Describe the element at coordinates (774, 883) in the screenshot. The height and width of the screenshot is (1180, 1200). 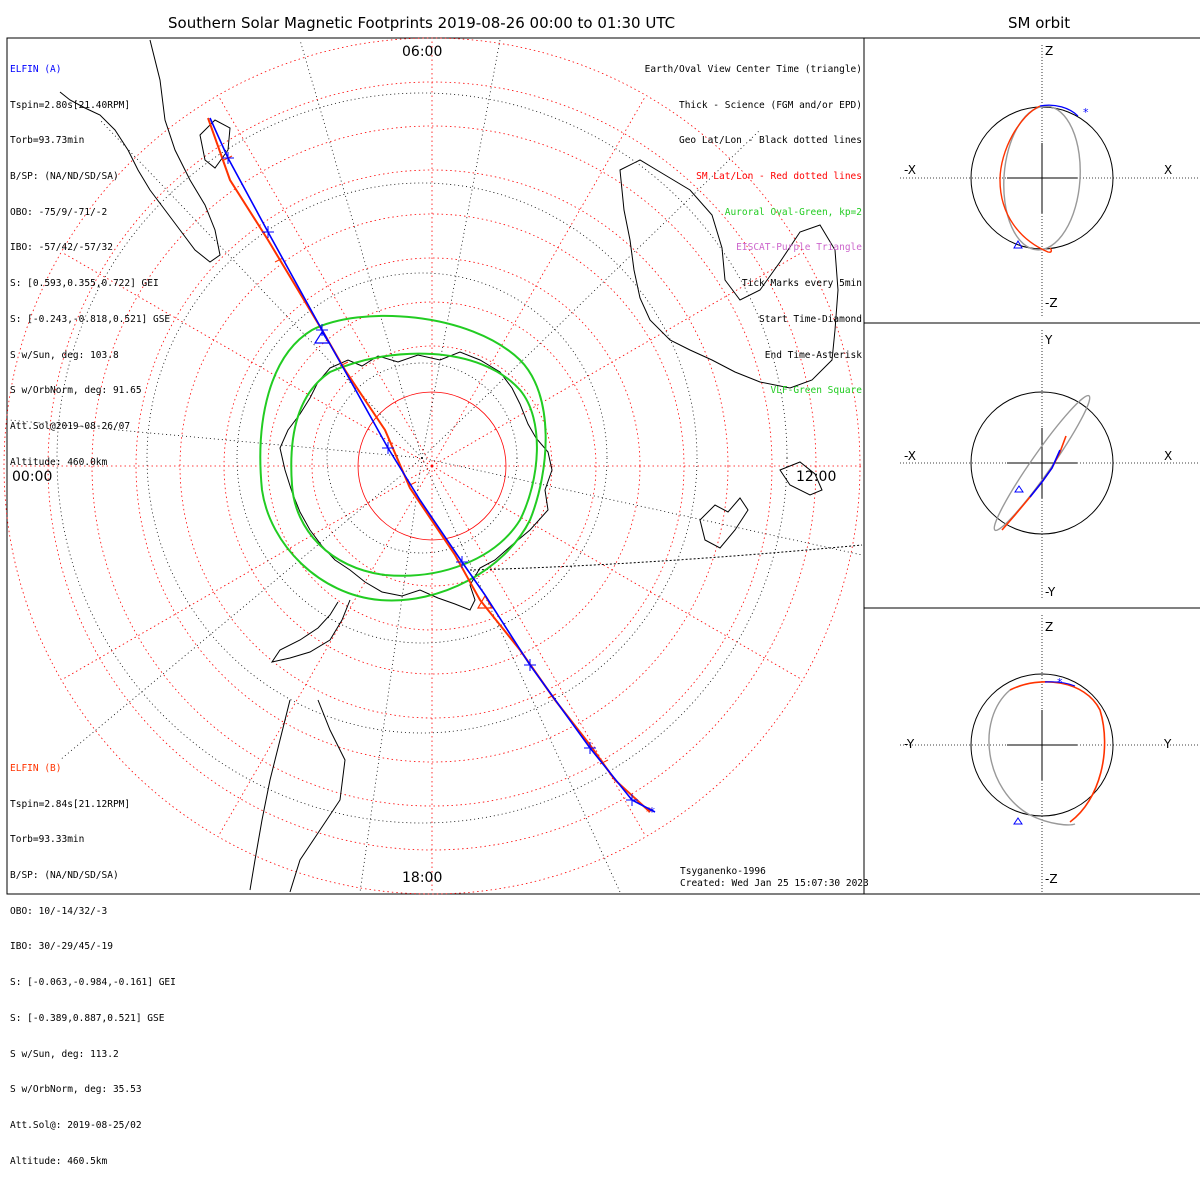
I see `created-label: Created: Wed Jan 25 15:07:30 2023` at that location.